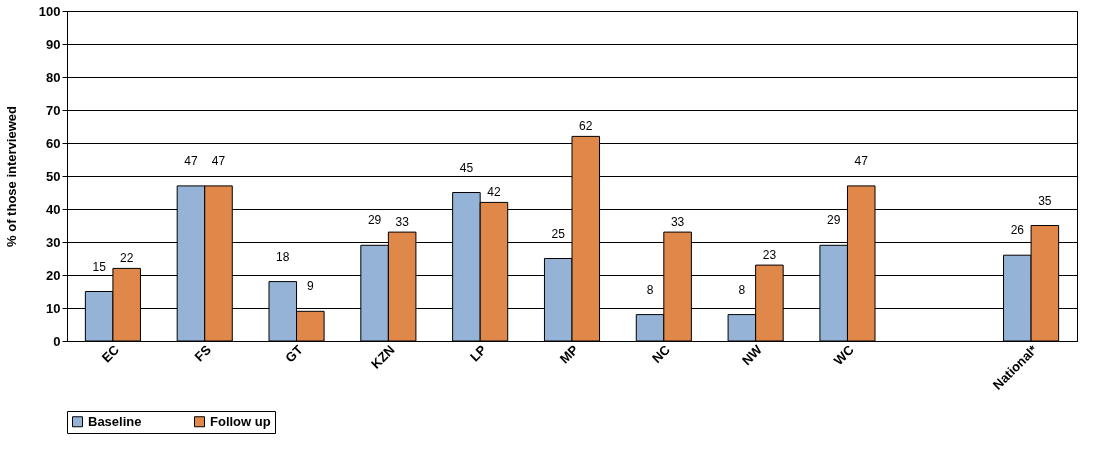 The height and width of the screenshot is (456, 1114). What do you see at coordinates (752, 355) in the screenshot?
I see `x-tick-label: NW` at bounding box center [752, 355].